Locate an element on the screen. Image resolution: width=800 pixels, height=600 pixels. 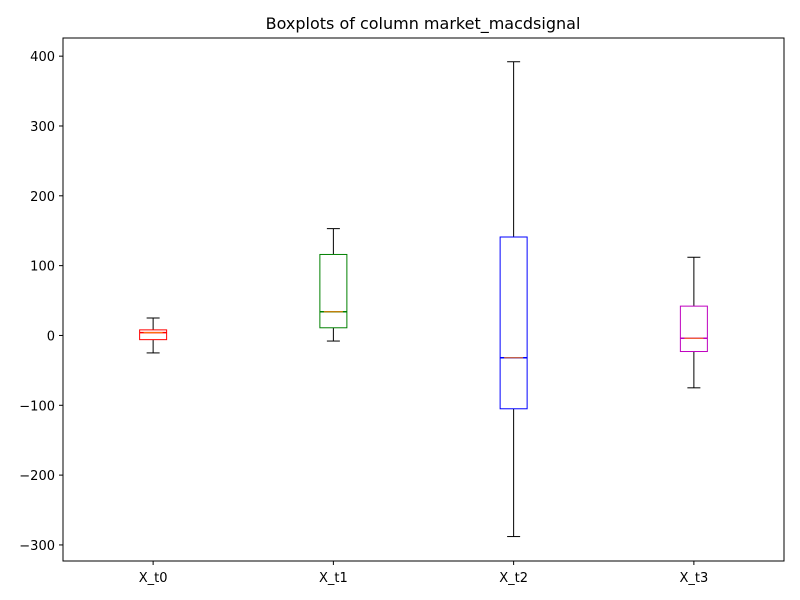
box-X_t0 is located at coordinates (153, 335).